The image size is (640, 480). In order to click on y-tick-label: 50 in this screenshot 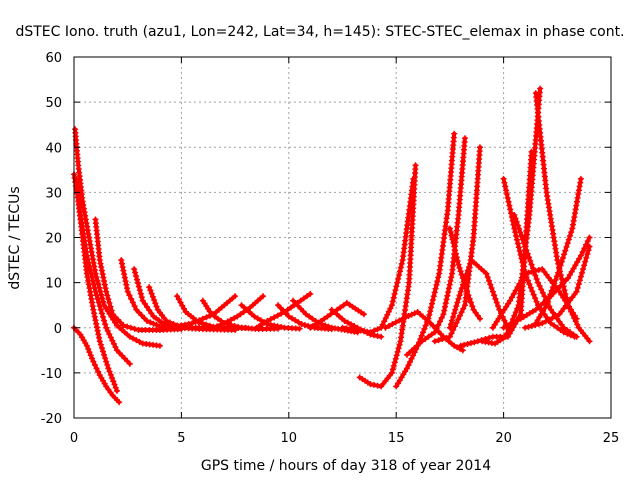, I will do `click(53, 103)`.